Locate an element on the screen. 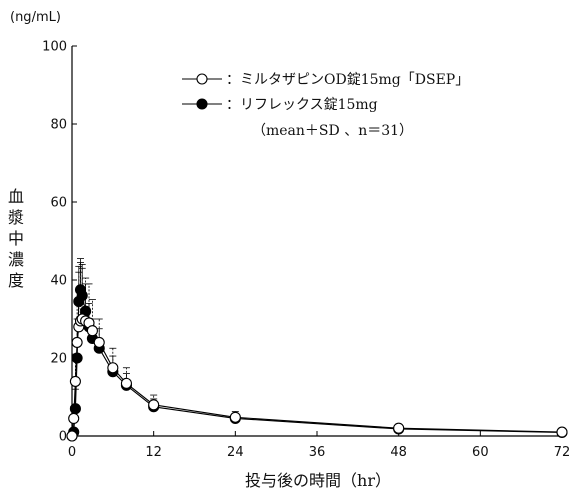 The height and width of the screenshot is (496, 576). y-tick-label: 100 is located at coordinates (54, 47).